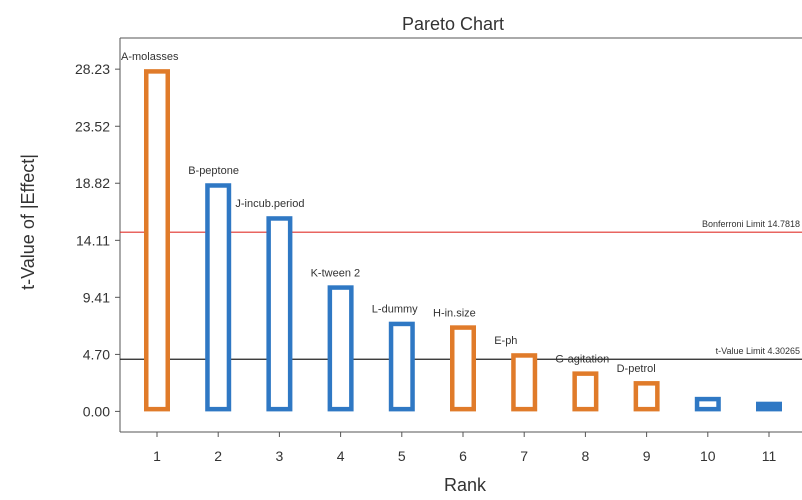 The height and width of the screenshot is (500, 802). I want to click on bonferroni-limit-label: Bonferroni Limit 14.7818, so click(751, 224).